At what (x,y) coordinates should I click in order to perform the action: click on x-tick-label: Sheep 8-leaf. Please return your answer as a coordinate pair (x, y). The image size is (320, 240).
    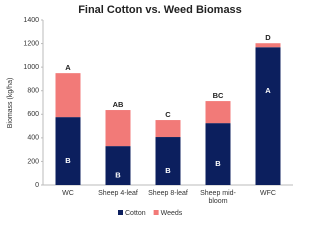
    Looking at the image, I should click on (168, 193).